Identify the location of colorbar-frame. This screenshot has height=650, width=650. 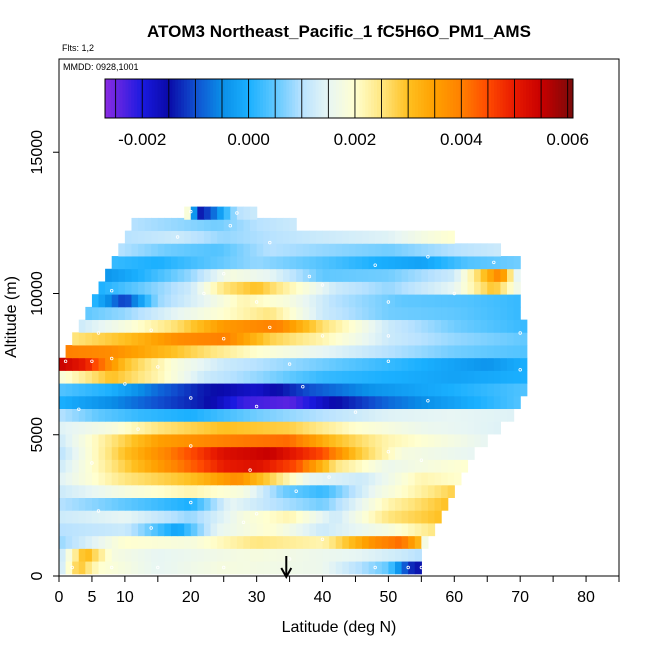
(339, 98).